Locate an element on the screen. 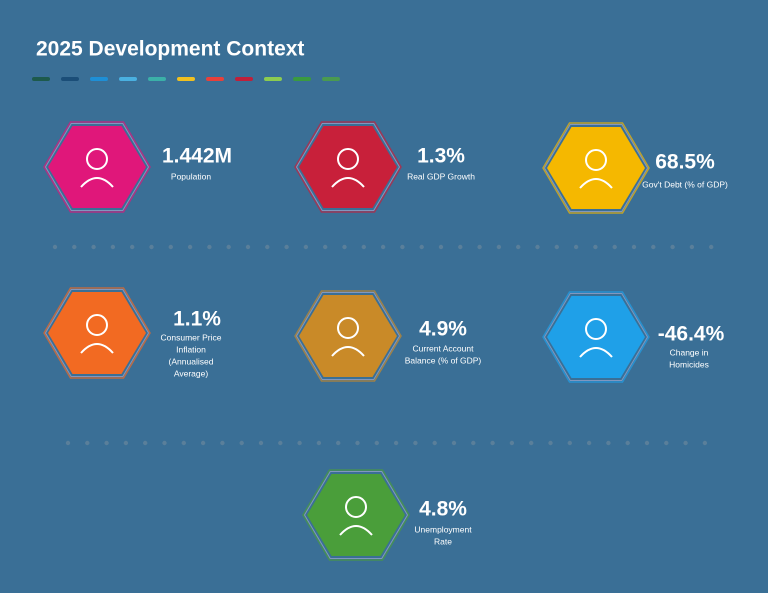 Image resolution: width=768 pixels, height=593 pixels. kpi-label: (Annualised is located at coordinates (191, 361).